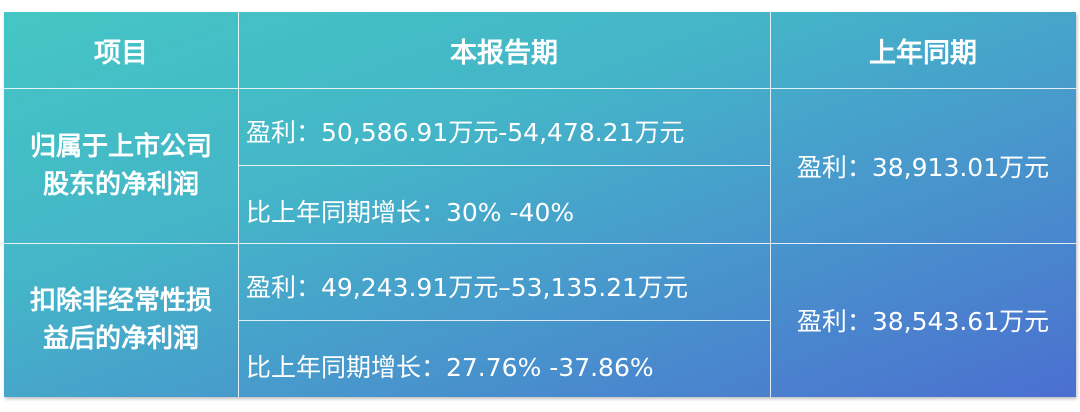 The height and width of the screenshot is (412, 1080). I want to click on row-item-net-profit: 归属于上市公司 股东的净利润, so click(121, 165).